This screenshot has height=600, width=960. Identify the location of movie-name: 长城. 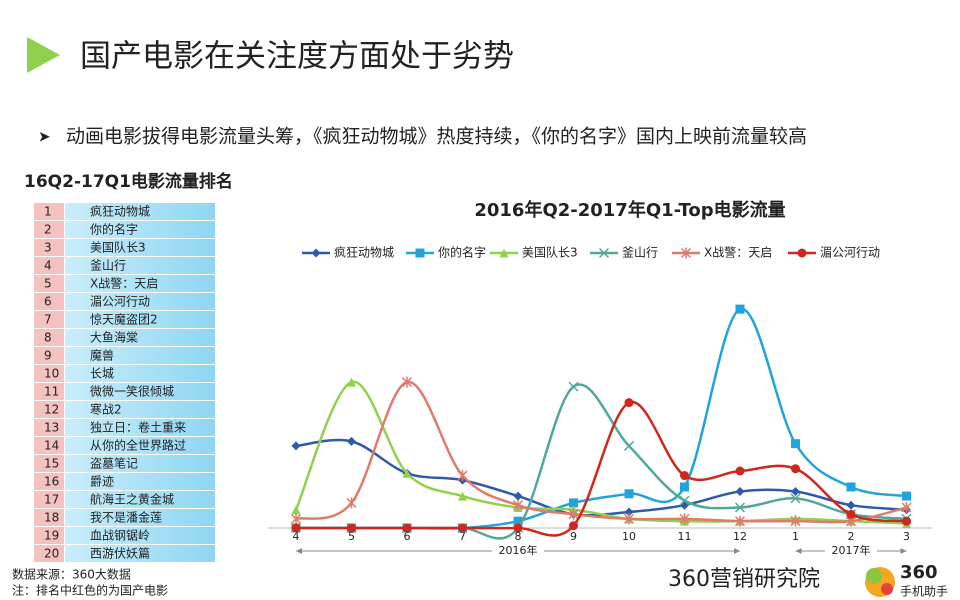
(102, 374).